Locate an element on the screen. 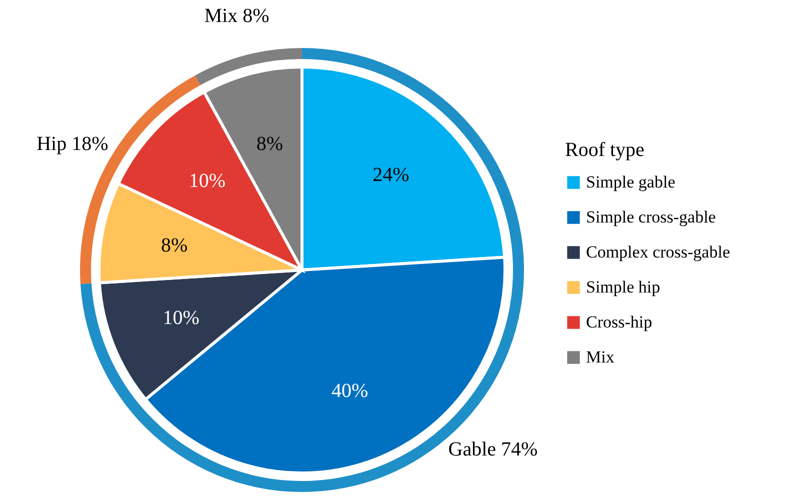 The height and width of the screenshot is (500, 785). slice-label: Gable 74% is located at coordinates (493, 449).